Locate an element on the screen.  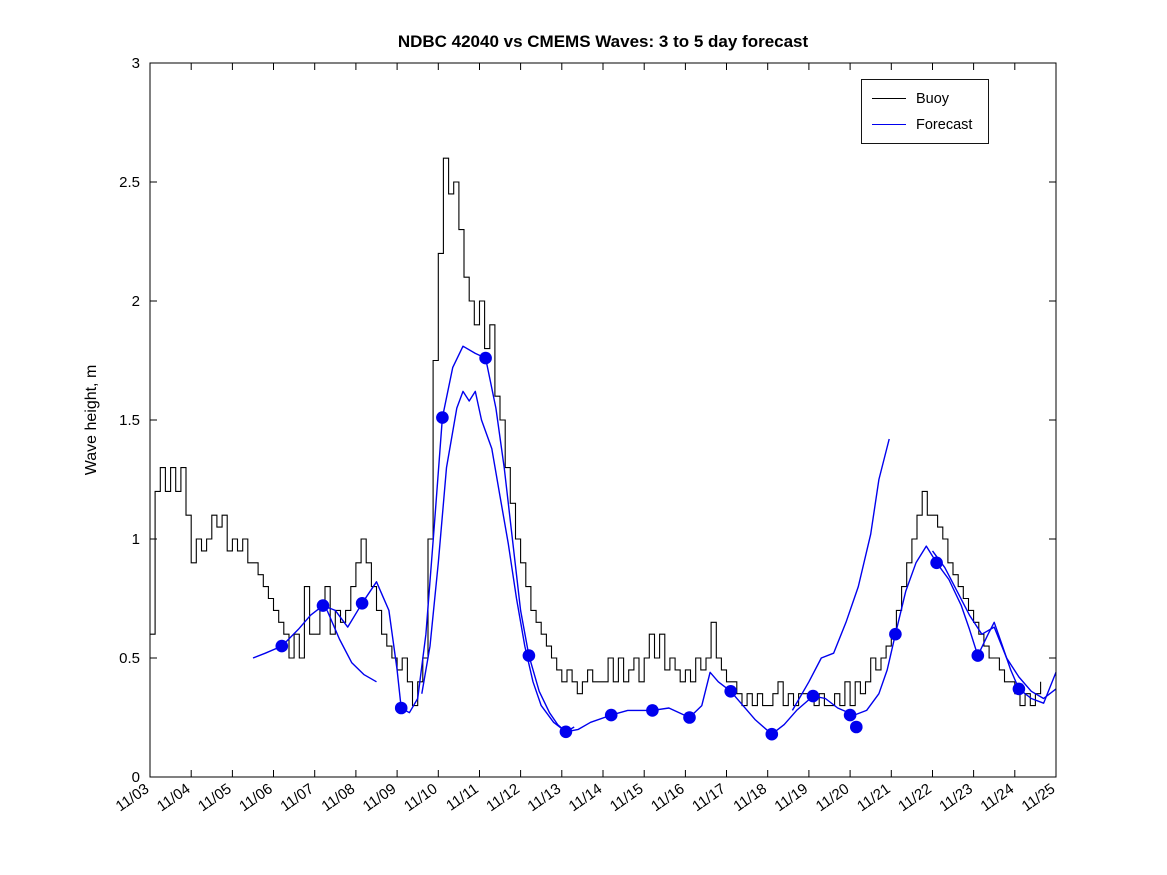
y-tick-label: 1.5 is located at coordinates (129, 420).